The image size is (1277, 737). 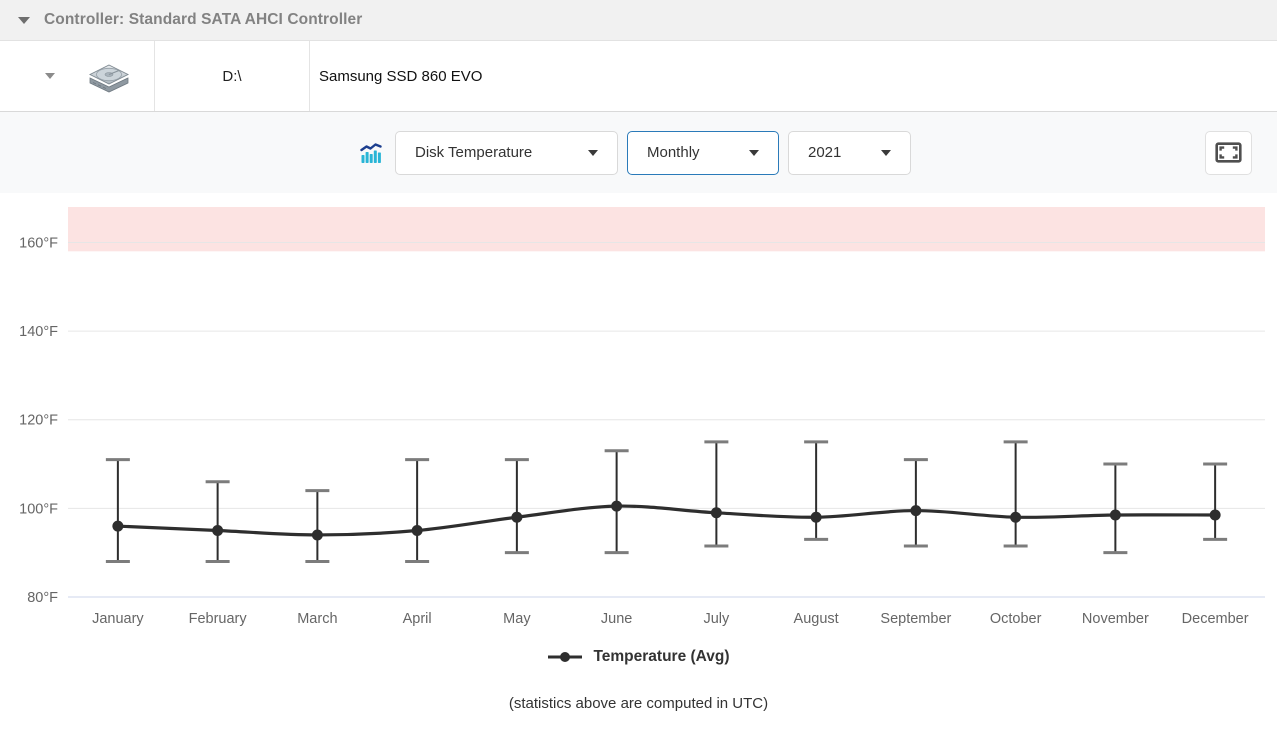 What do you see at coordinates (666, 520) in the screenshot?
I see `avg-temperature-line` at bounding box center [666, 520].